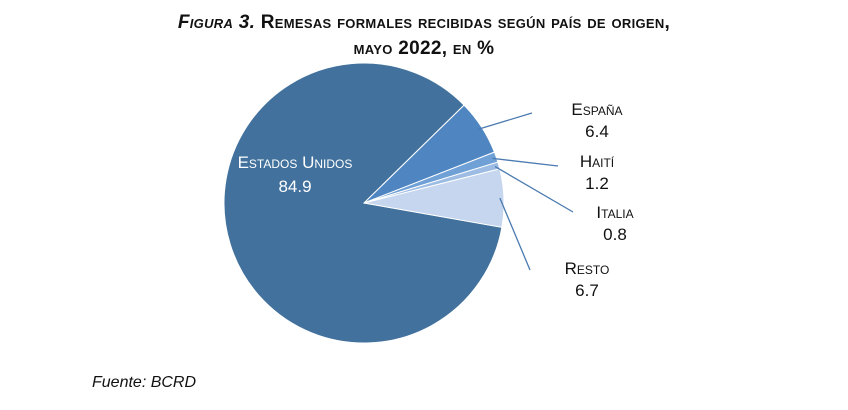  Describe the element at coordinates (587, 268) in the screenshot. I see `slice-label-resto: Resto` at that location.